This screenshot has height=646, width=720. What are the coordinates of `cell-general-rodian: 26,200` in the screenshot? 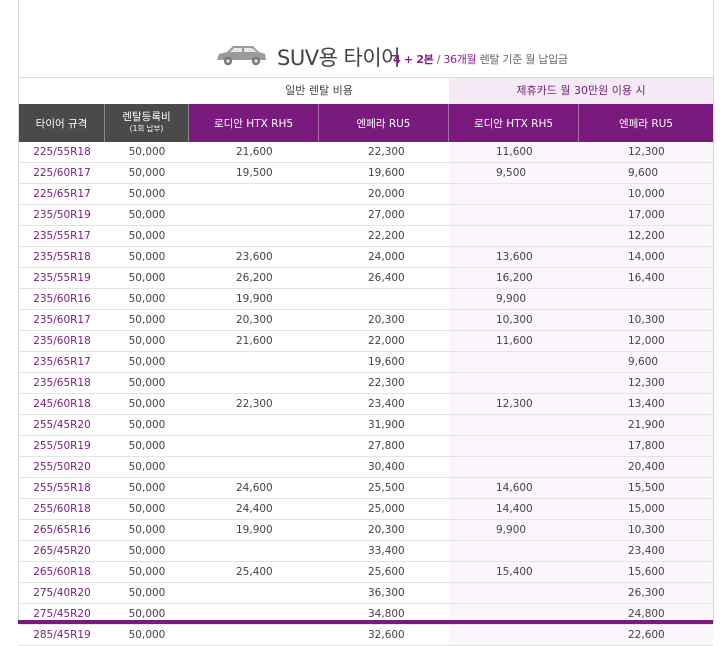 It's located at (254, 278).